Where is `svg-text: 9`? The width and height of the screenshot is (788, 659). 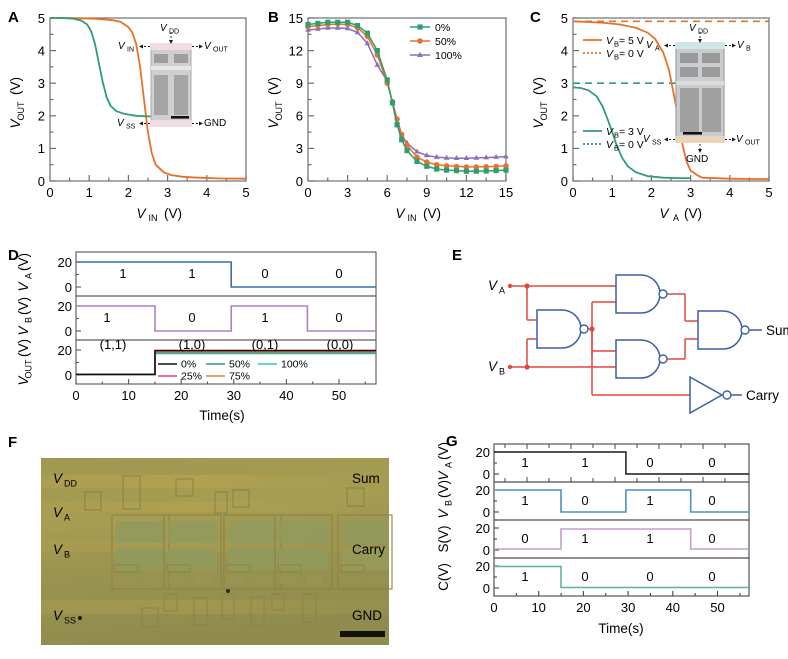 svg-text: 9 is located at coordinates (299, 83).